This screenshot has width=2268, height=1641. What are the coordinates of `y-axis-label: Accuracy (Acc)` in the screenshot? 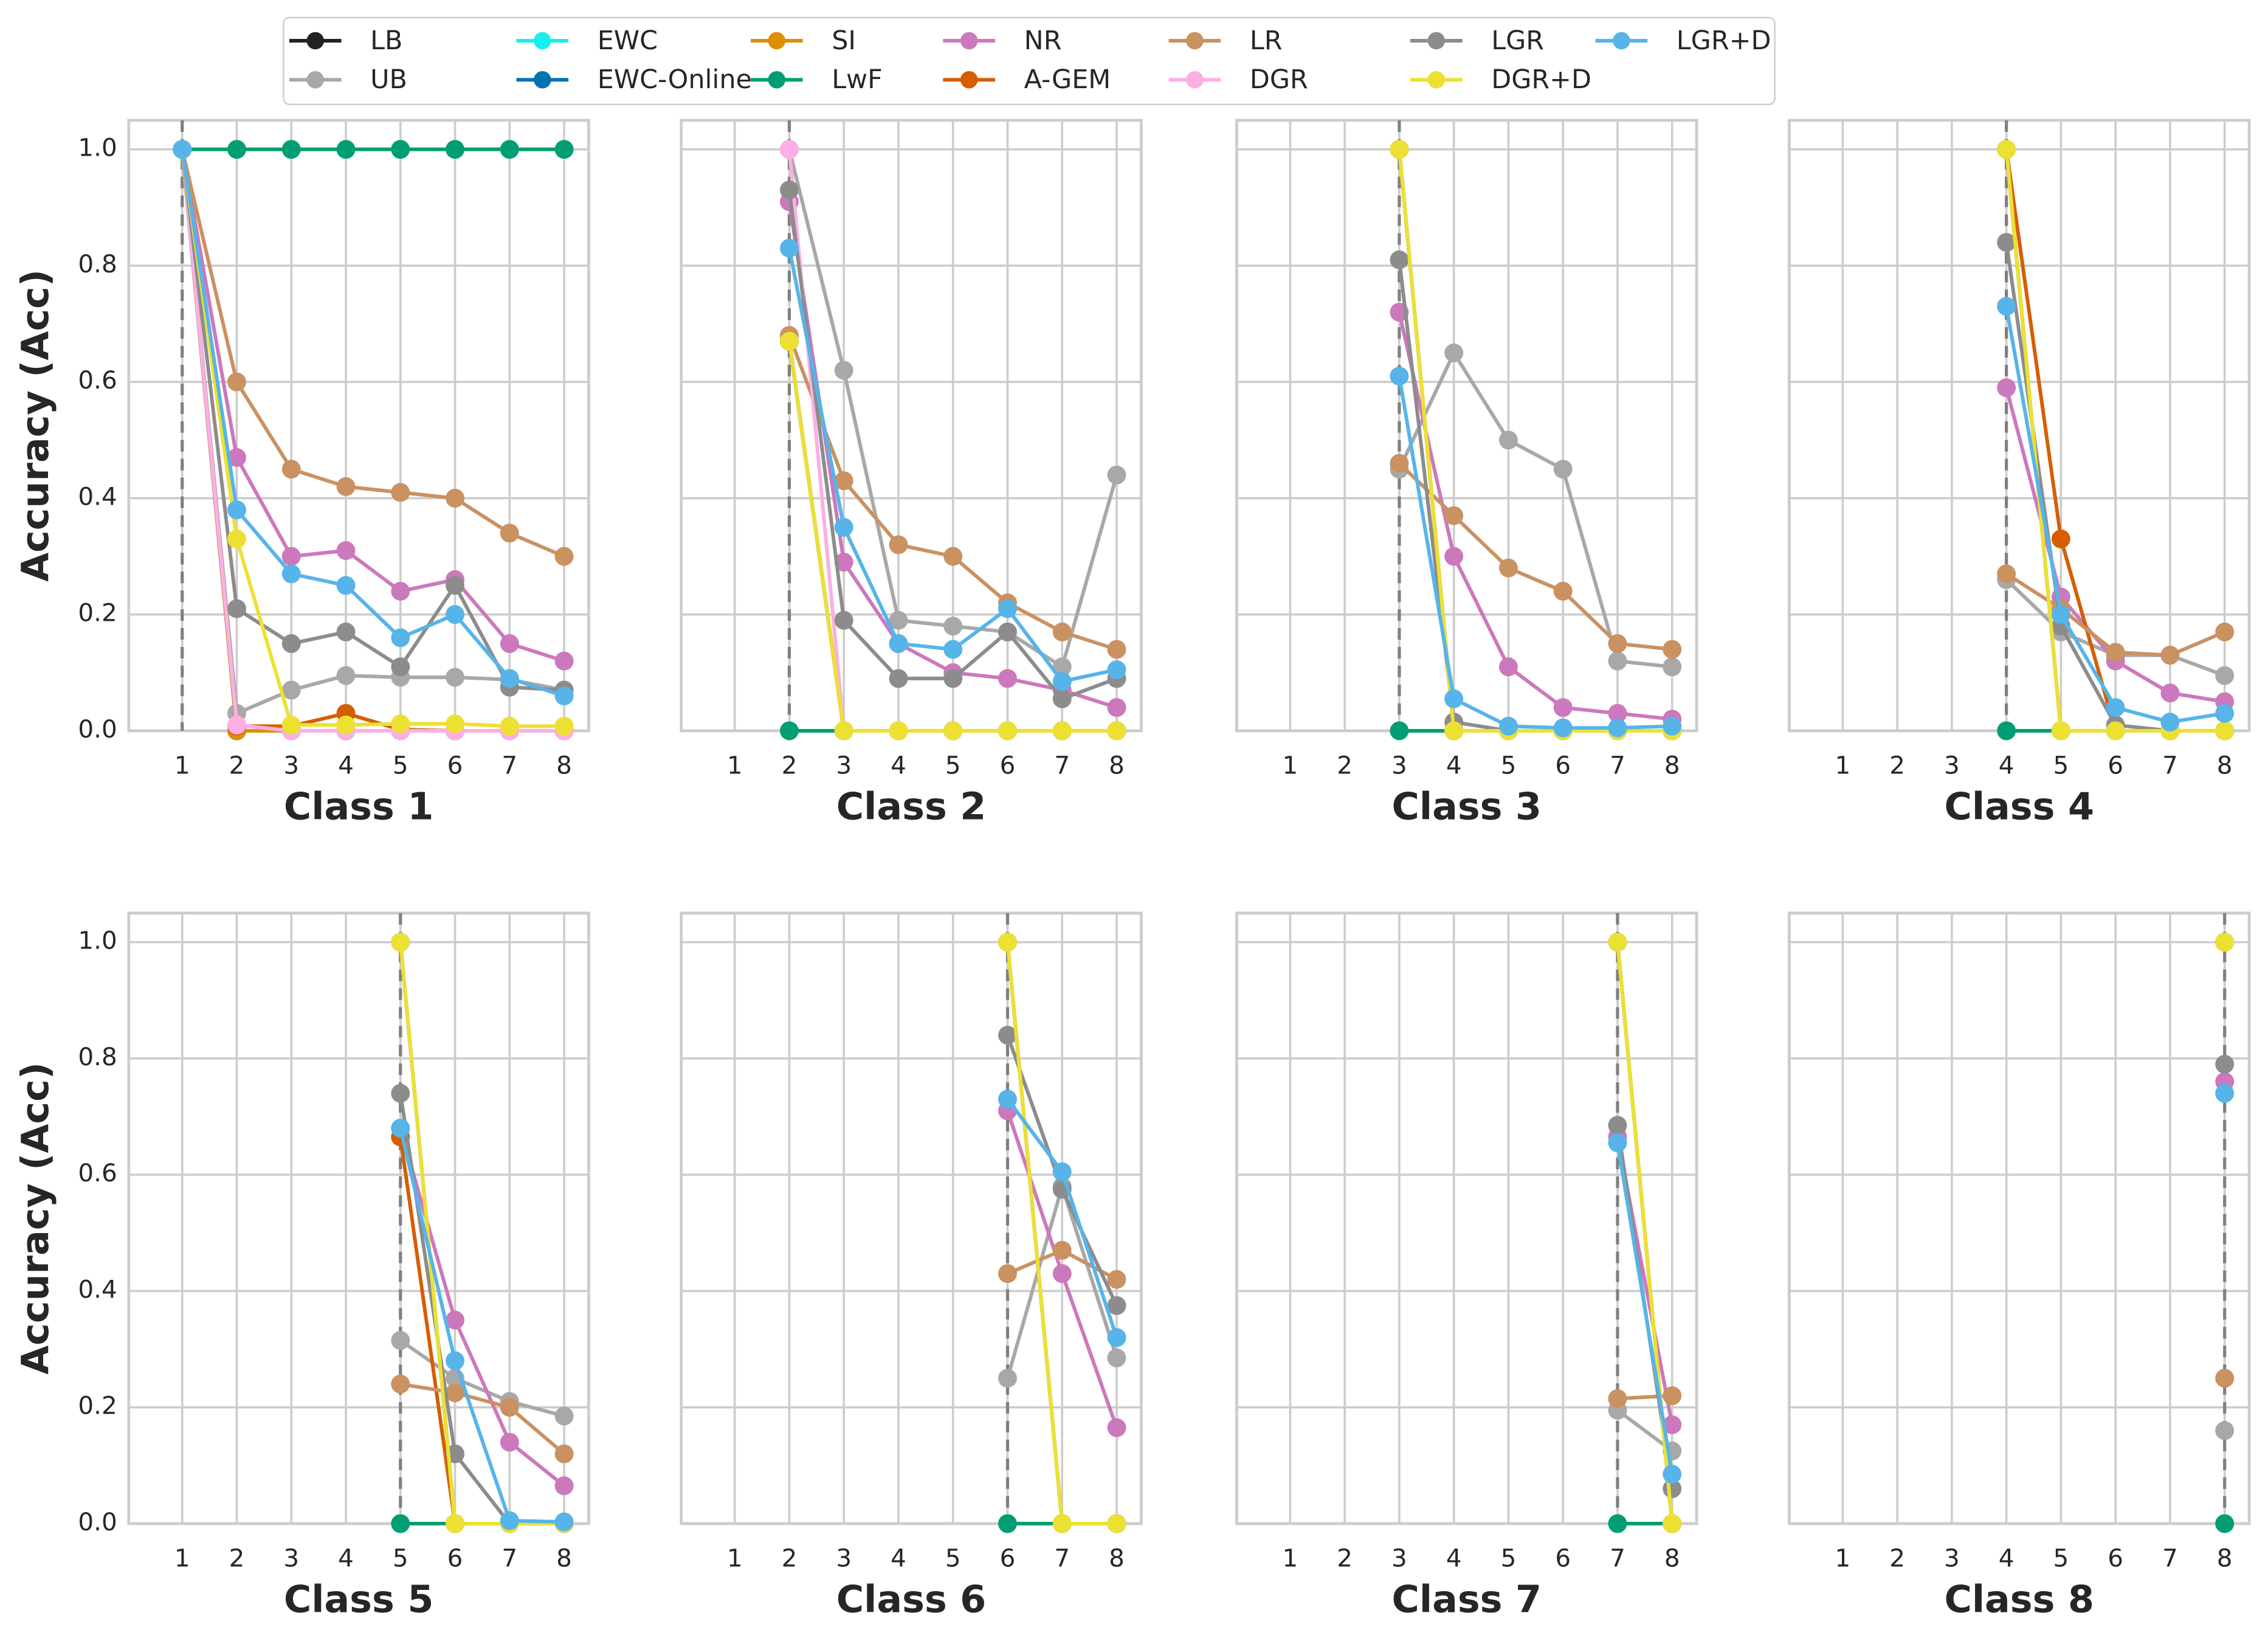 It's located at (35, 1218).